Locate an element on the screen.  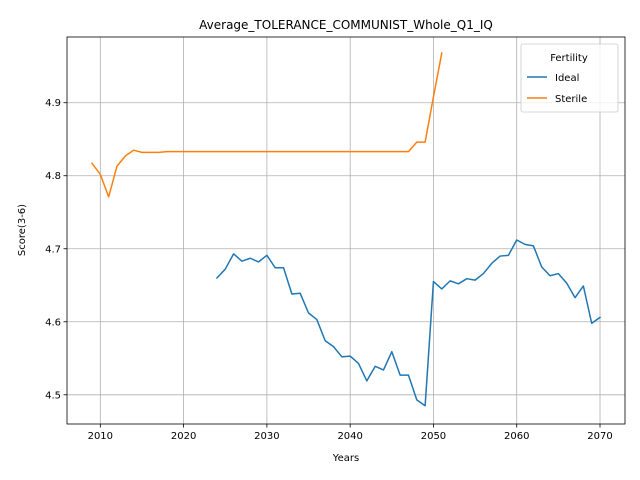
legend: Fertility Ideal Sterile is located at coordinates (569, 78).